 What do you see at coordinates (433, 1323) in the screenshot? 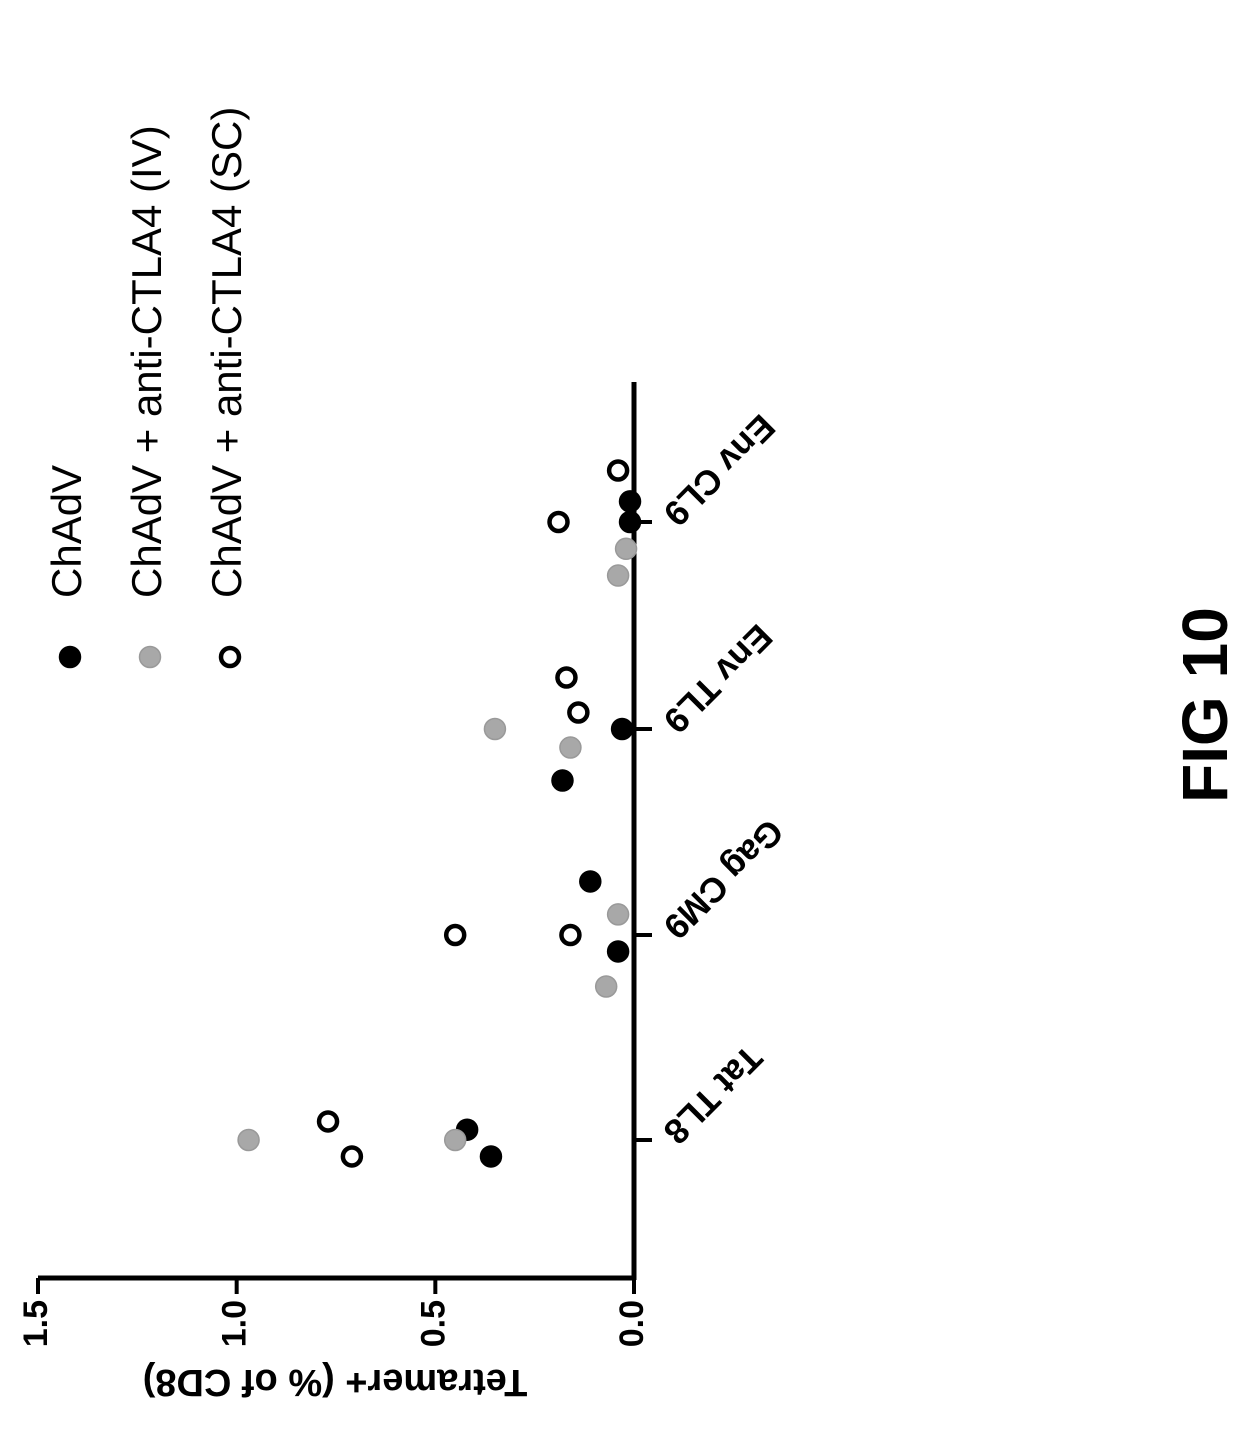
I see `value-tick-label: 0.5` at bounding box center [433, 1323].